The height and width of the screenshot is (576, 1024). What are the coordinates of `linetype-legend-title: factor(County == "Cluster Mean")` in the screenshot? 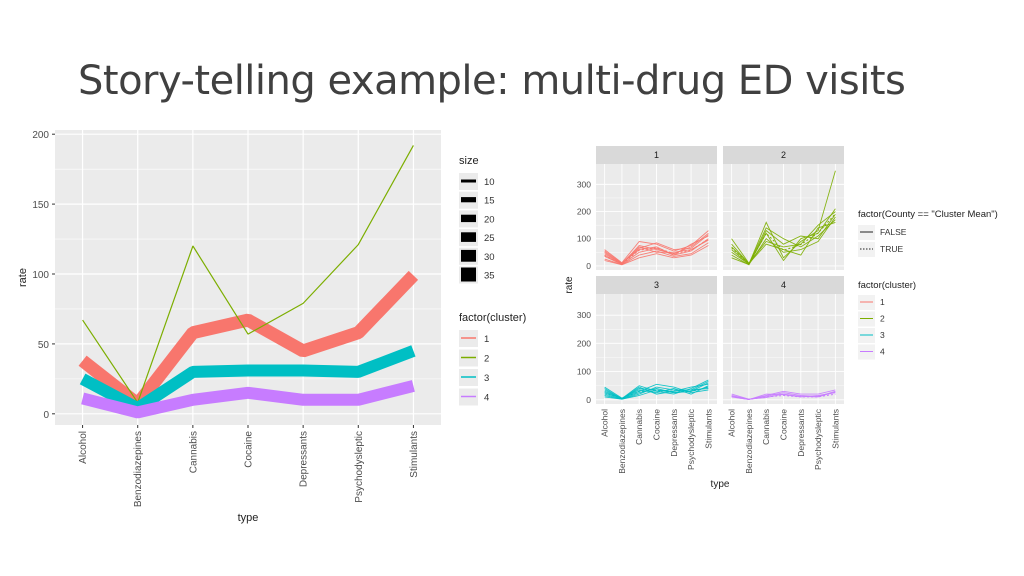 It's located at (928, 214).